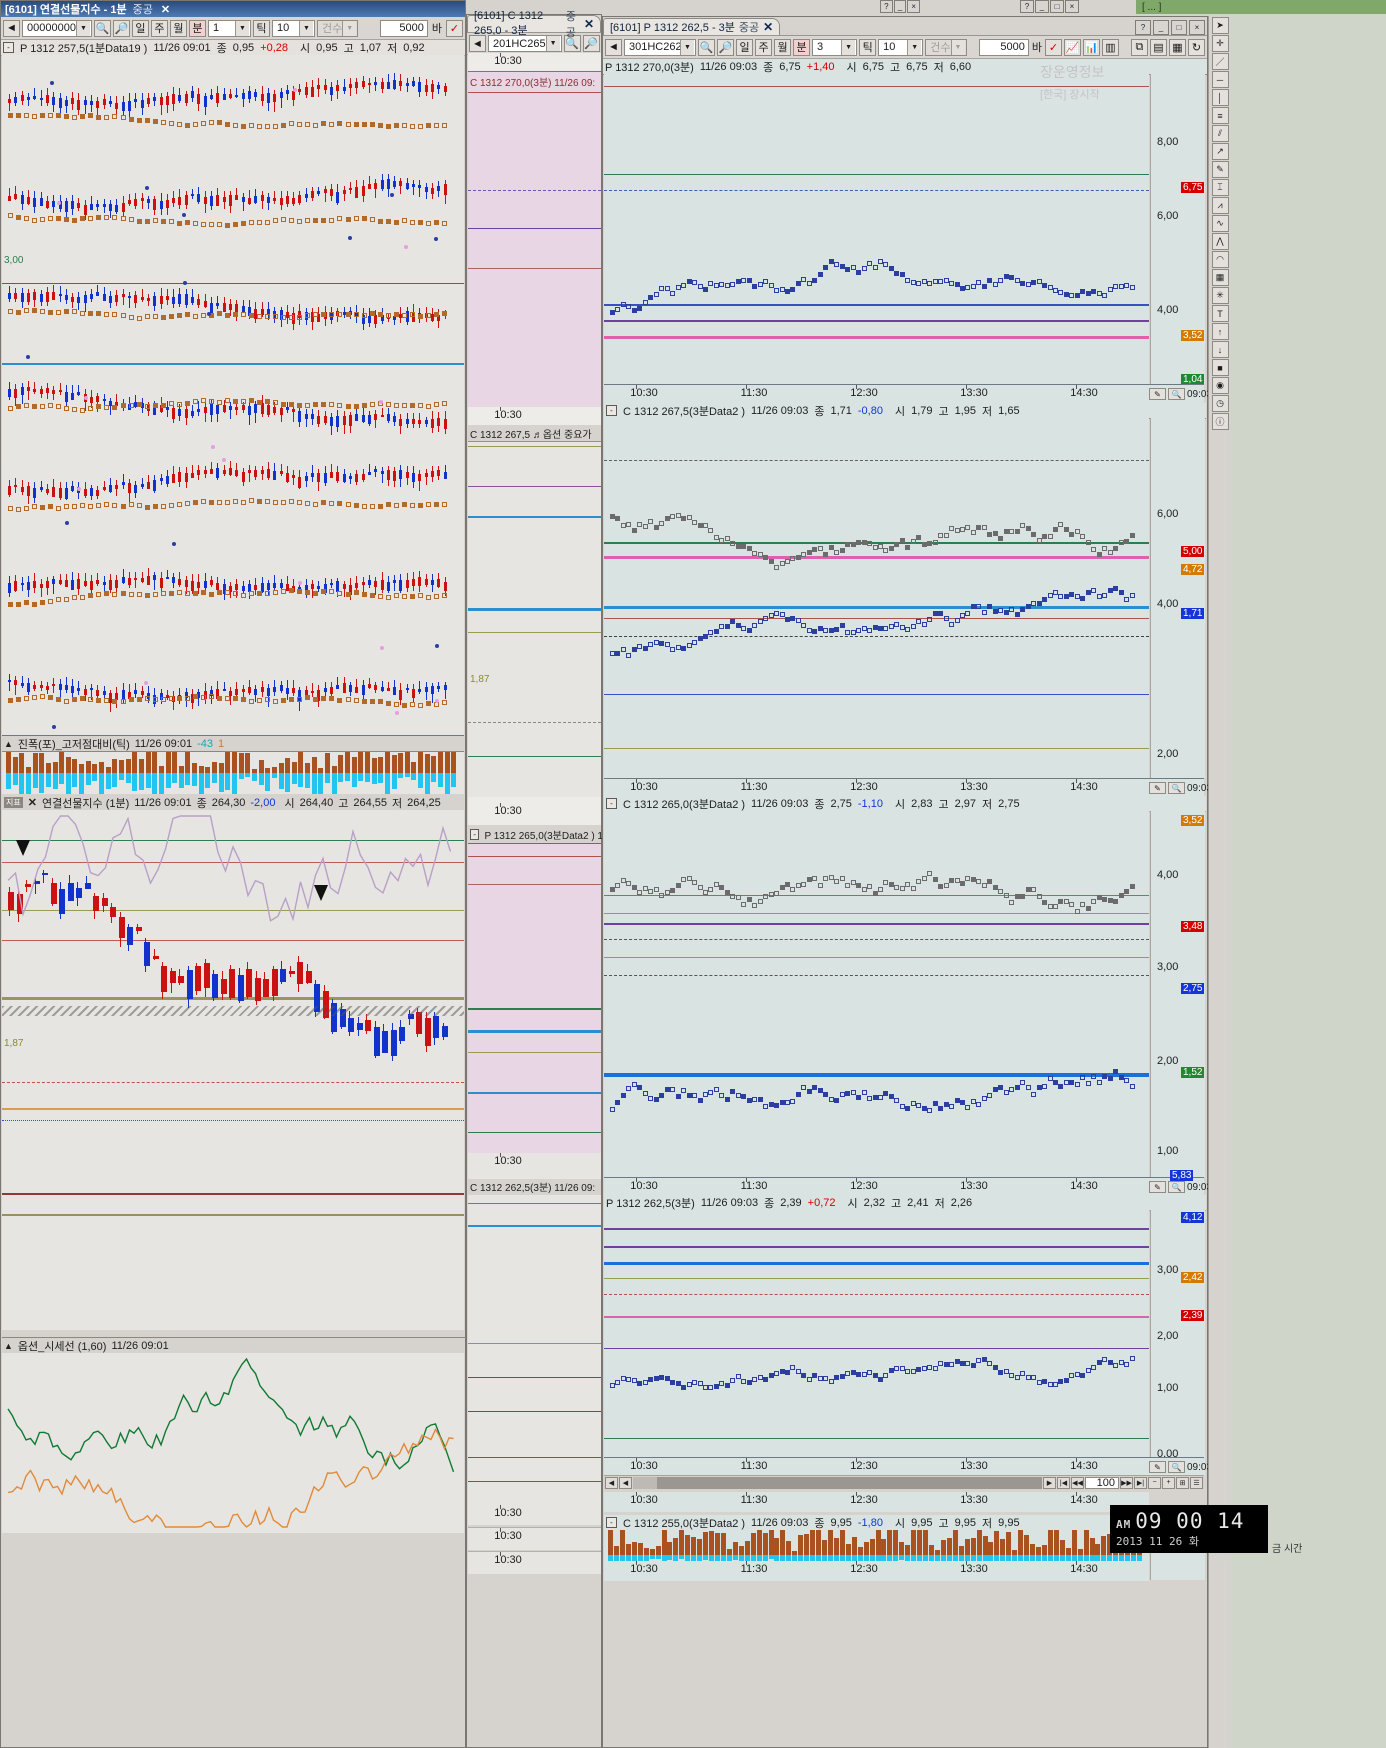 The width and height of the screenshot is (1386, 1748). Describe the element at coordinates (876, 229) in the screenshot. I see `right-panel-1-plot` at that location.